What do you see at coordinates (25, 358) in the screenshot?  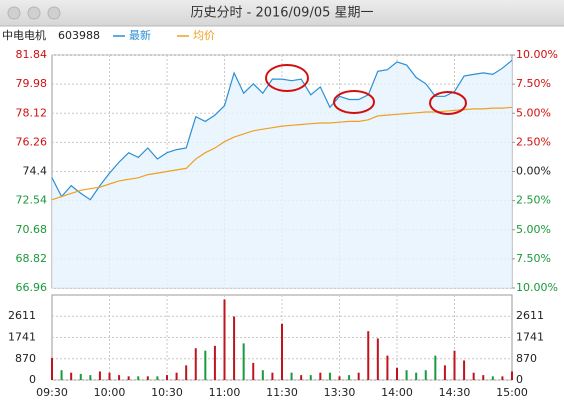 I see `y-tick-label: 870` at bounding box center [25, 358].